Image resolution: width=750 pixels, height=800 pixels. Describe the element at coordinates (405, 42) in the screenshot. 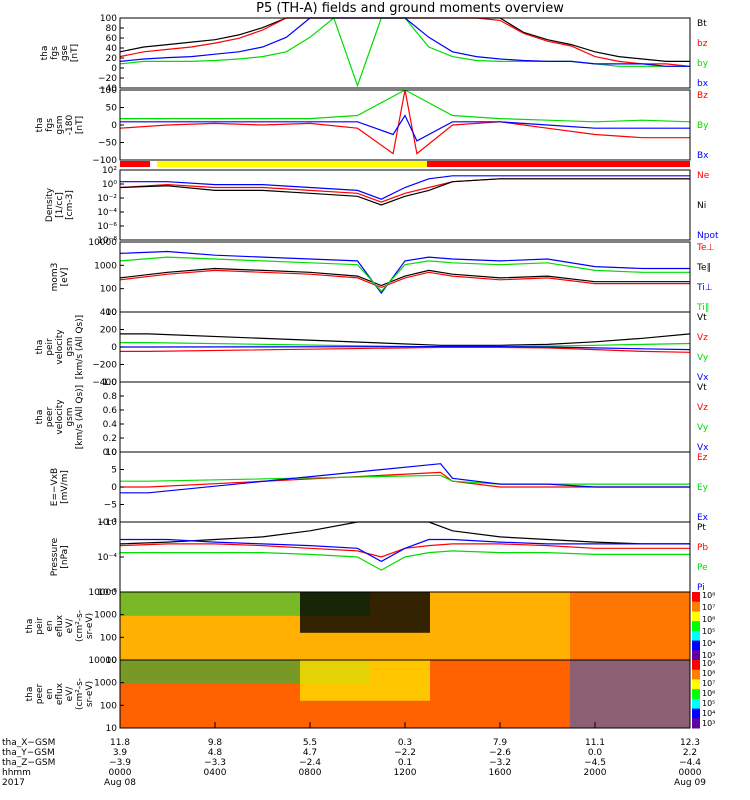

I see `series-line-bz` at that location.